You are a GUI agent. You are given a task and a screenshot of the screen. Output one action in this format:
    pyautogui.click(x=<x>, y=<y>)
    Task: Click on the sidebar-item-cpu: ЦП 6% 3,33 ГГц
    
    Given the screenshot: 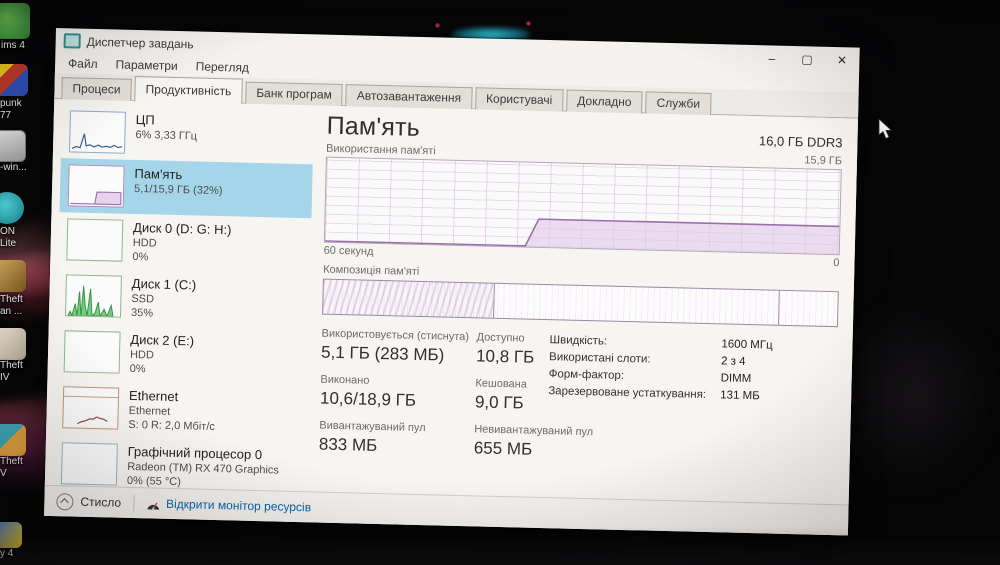 What is the action you would take?
    pyautogui.click(x=187, y=134)
    